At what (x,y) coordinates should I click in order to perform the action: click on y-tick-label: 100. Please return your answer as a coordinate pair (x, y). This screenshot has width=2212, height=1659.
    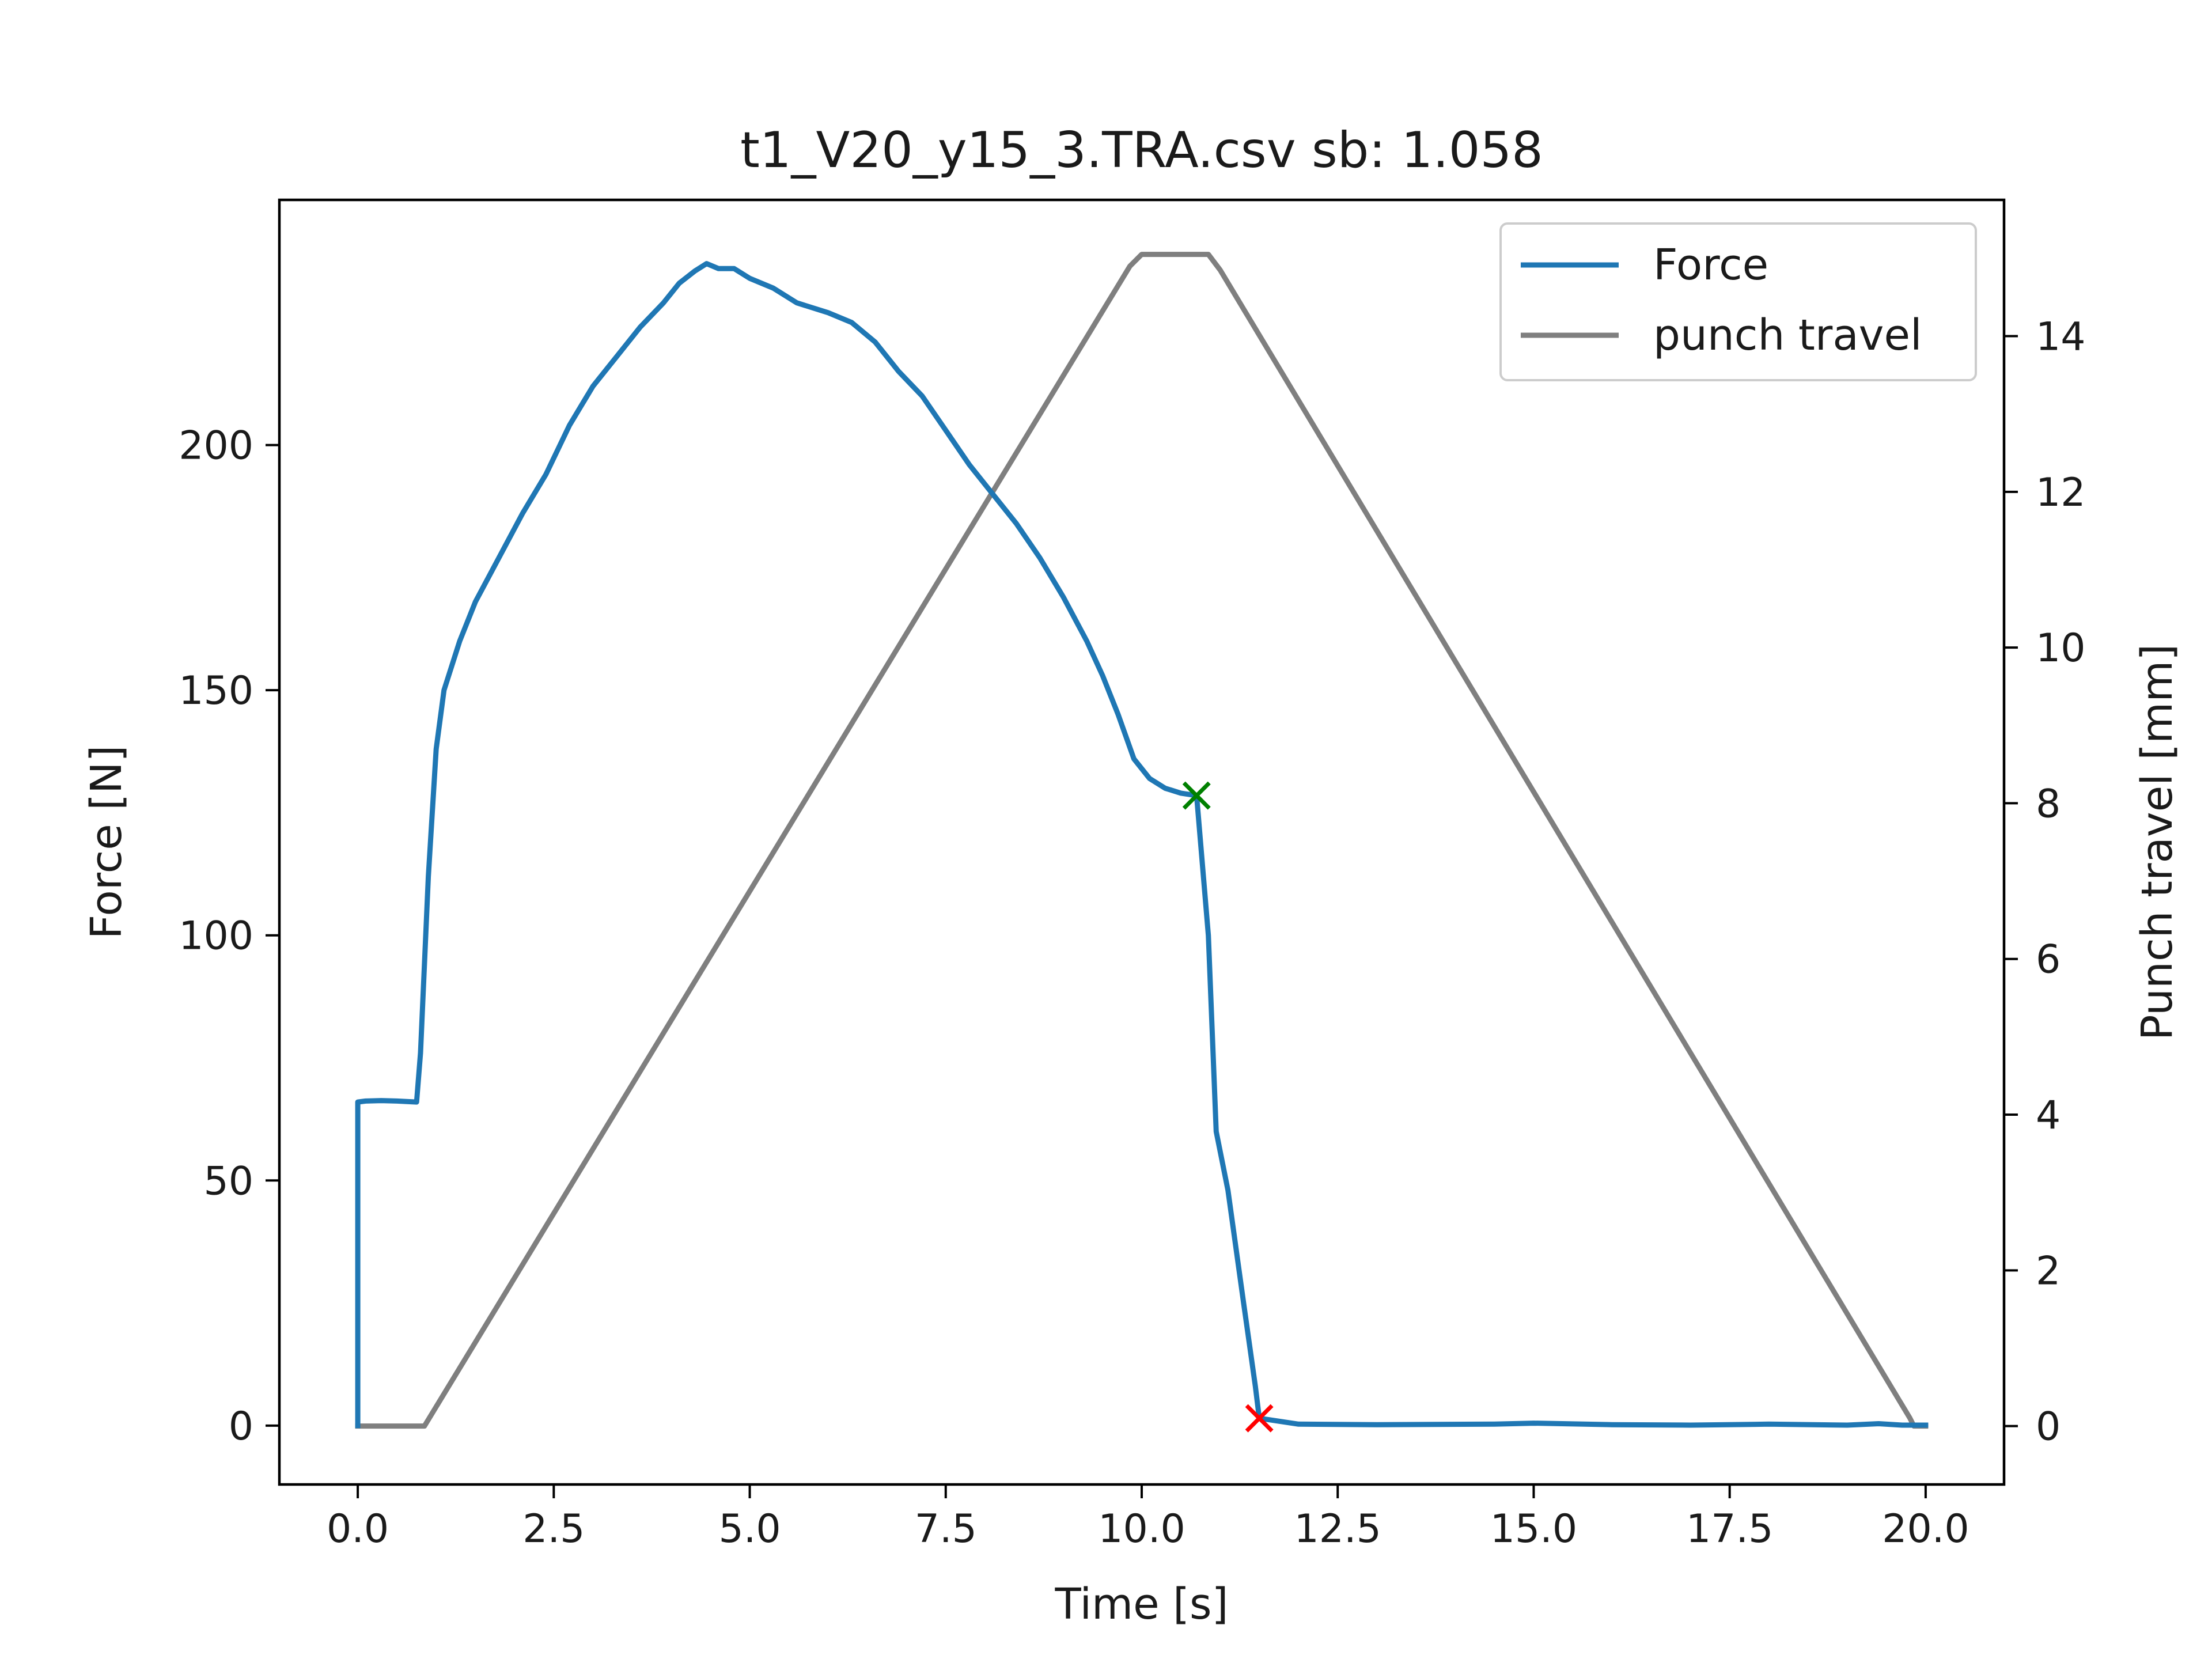
    Looking at the image, I should click on (216, 936).